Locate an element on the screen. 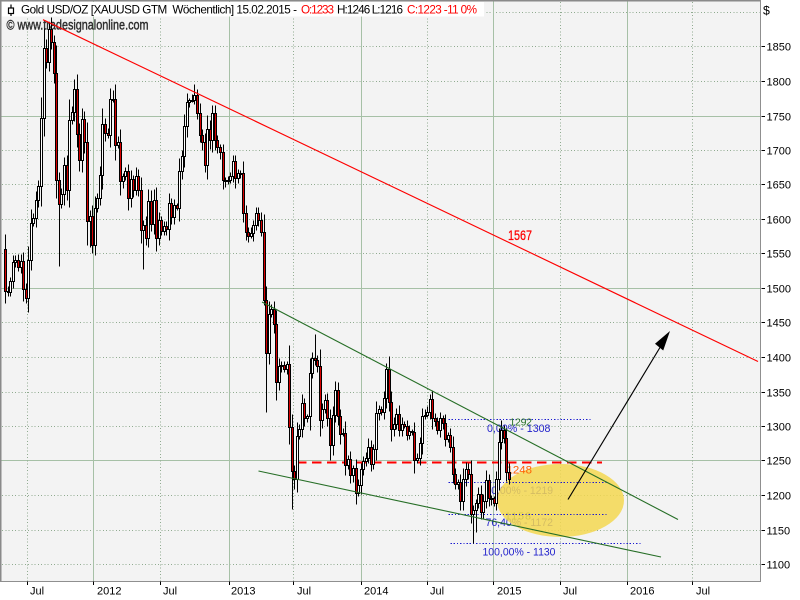  svg-text: 1450 is located at coordinates (779, 323).